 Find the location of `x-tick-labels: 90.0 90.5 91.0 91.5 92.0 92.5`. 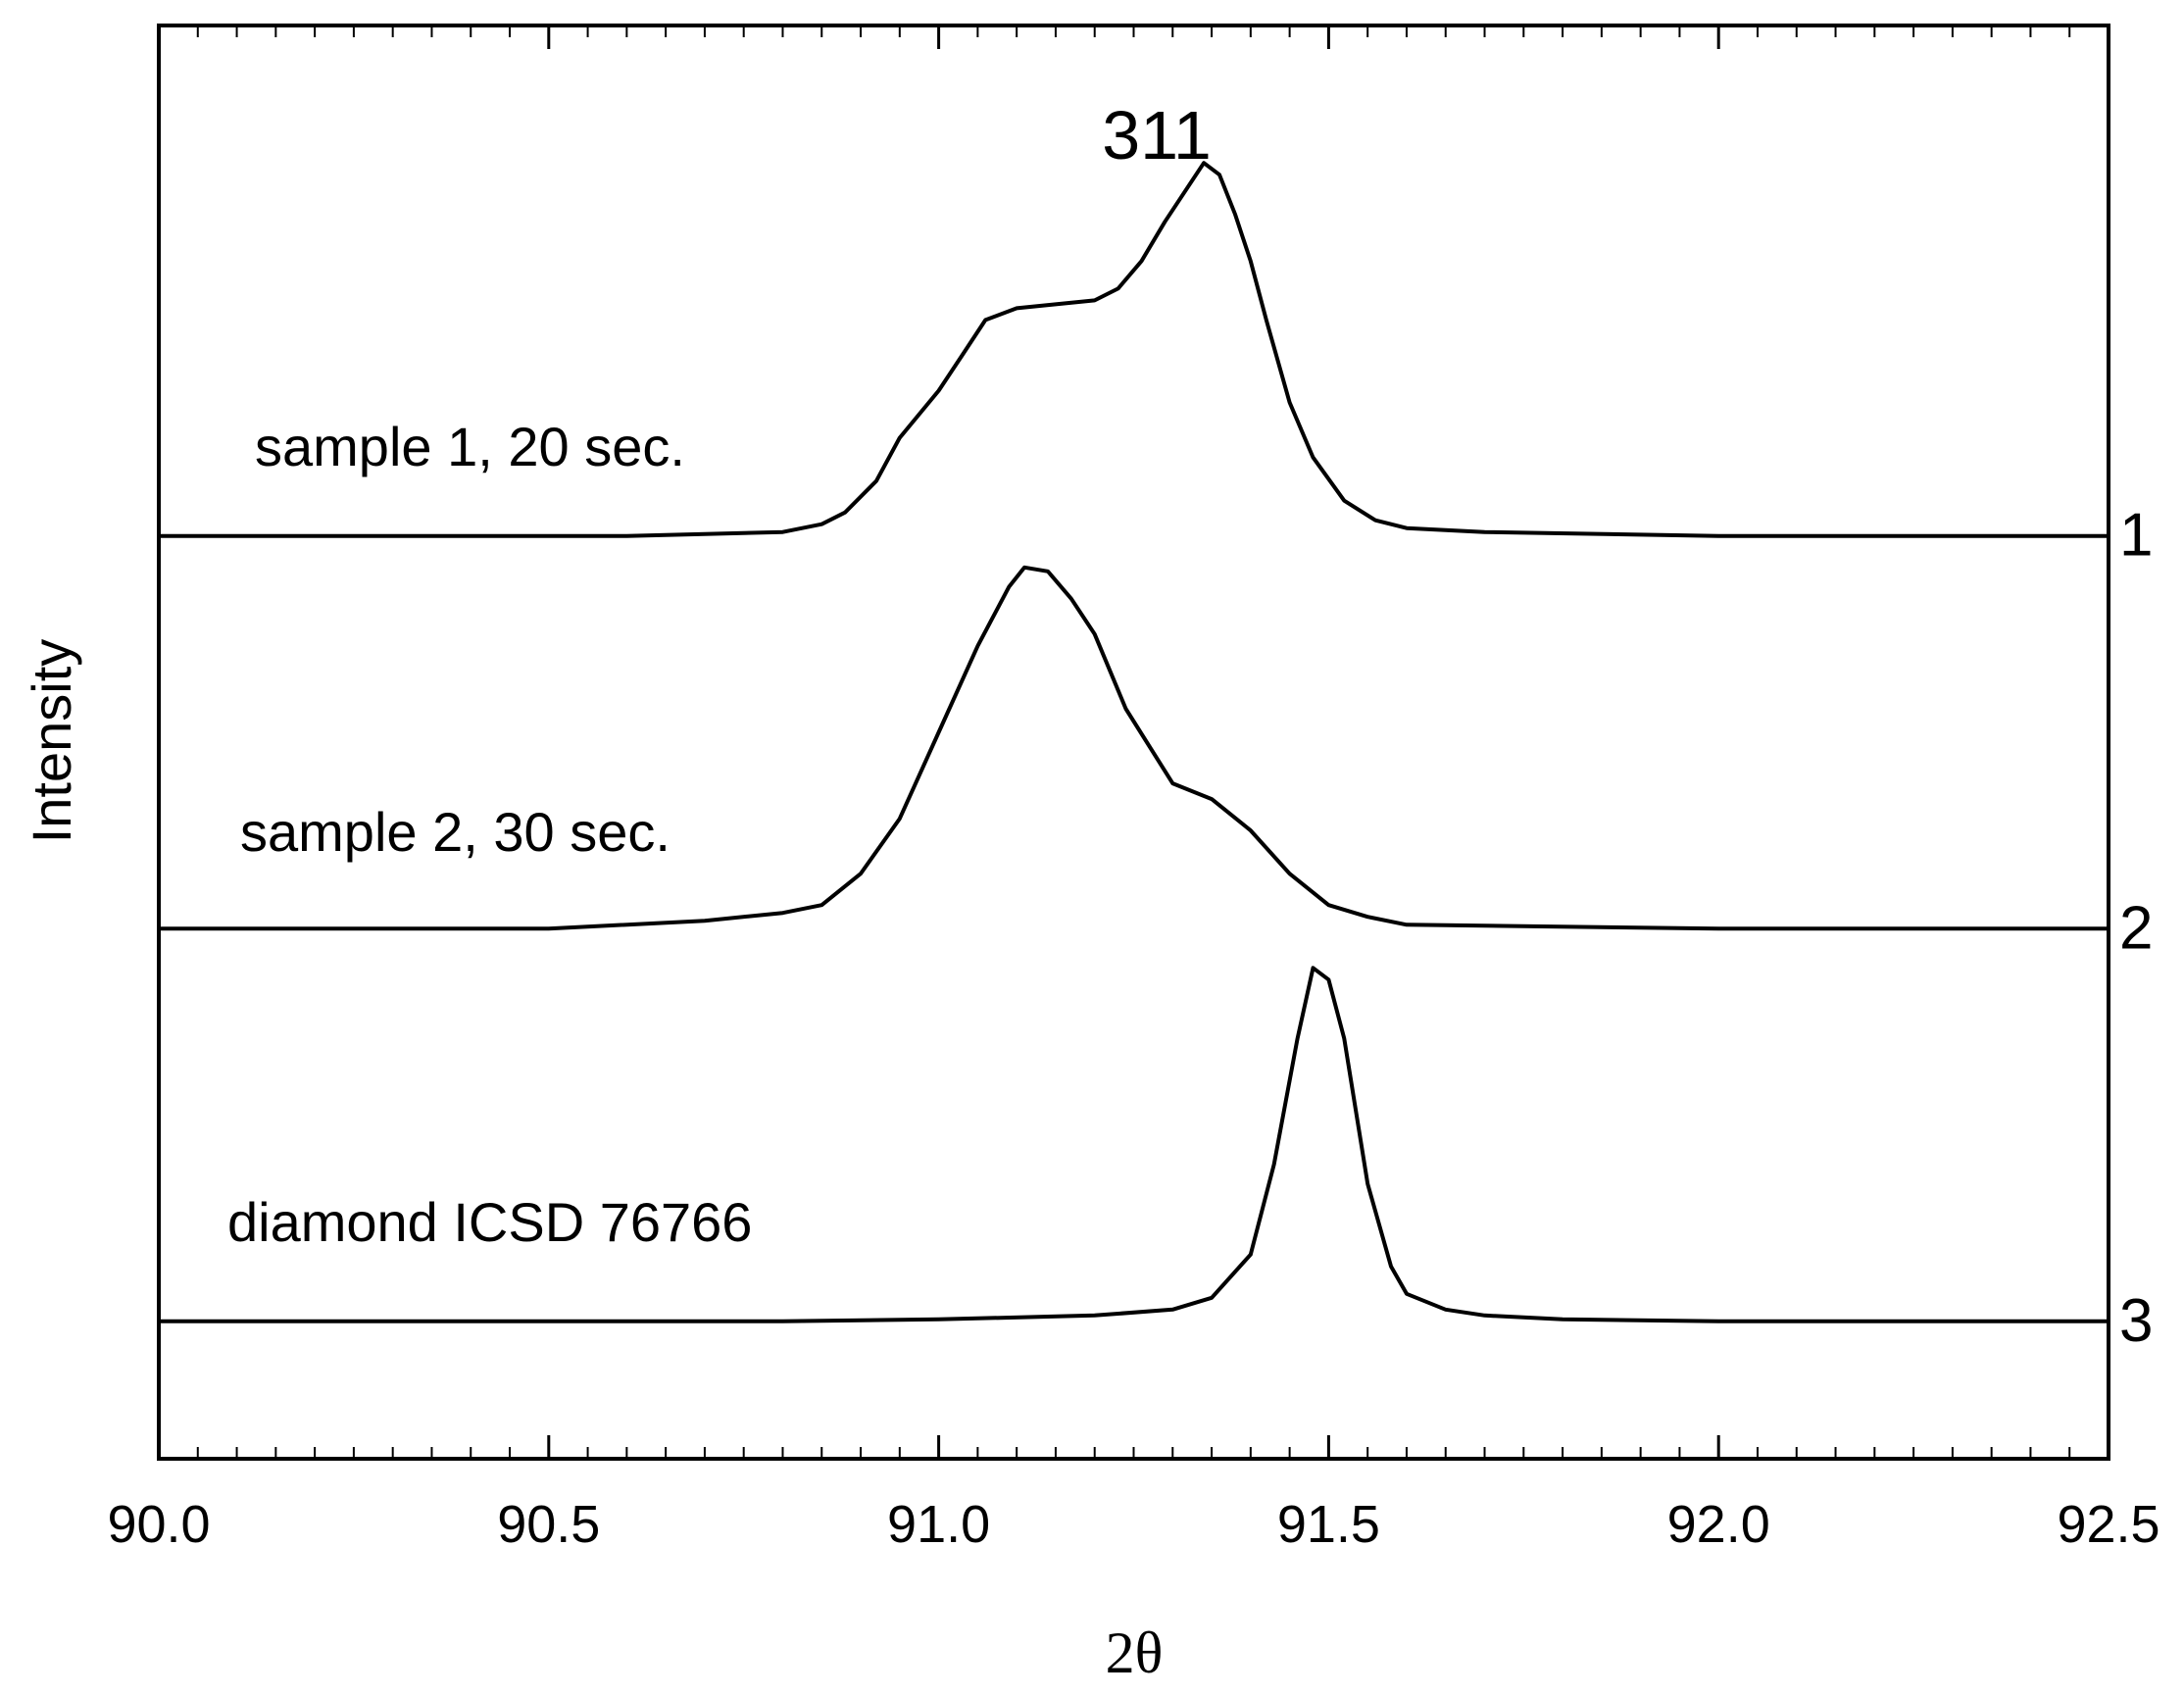

x-tick-labels: 90.0 90.5 91.0 91.5 92.0 92.5 is located at coordinates (1133, 1524).